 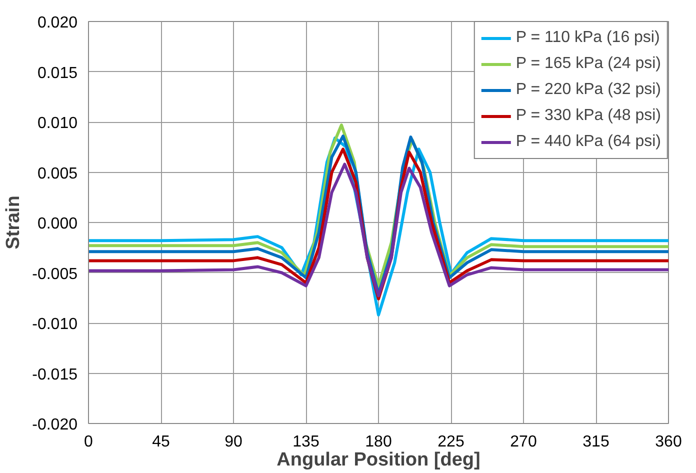 I want to click on x-tick-label: 360, so click(x=668, y=442).